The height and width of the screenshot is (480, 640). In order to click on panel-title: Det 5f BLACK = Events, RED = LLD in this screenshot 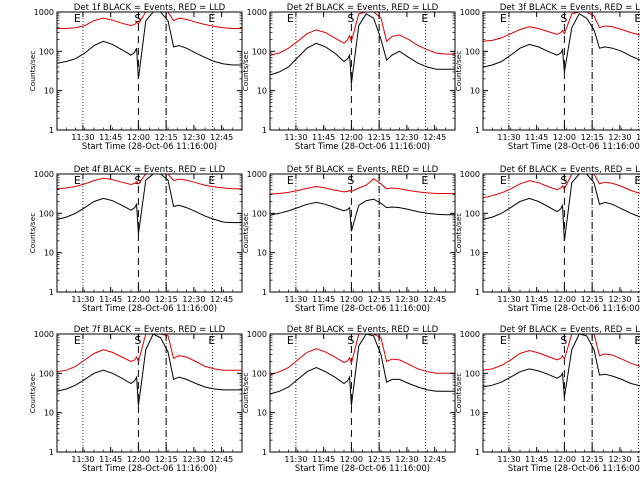, I will do `click(363, 170)`.